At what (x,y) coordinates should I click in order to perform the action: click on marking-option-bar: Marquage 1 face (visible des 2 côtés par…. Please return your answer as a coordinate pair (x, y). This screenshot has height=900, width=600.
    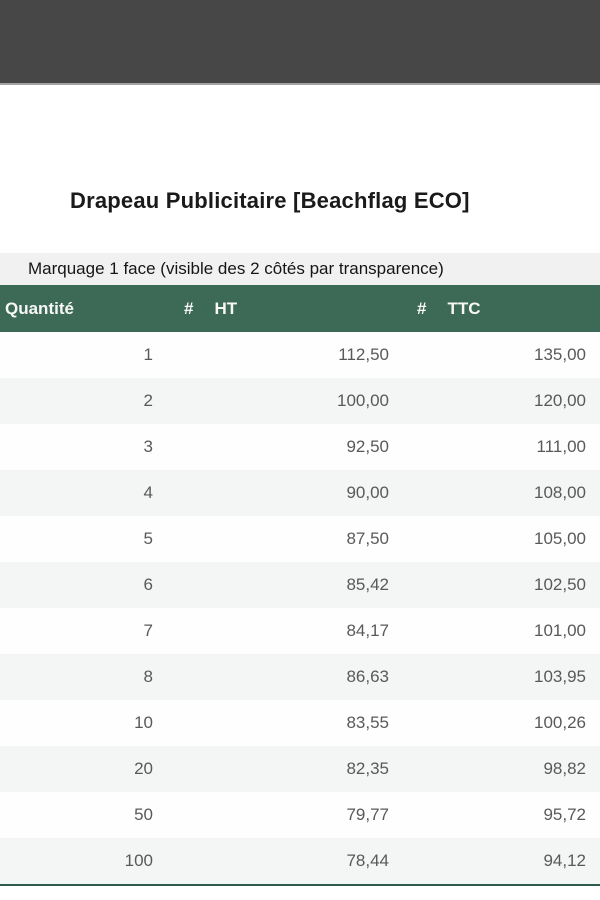
    Looking at the image, I should click on (300, 269).